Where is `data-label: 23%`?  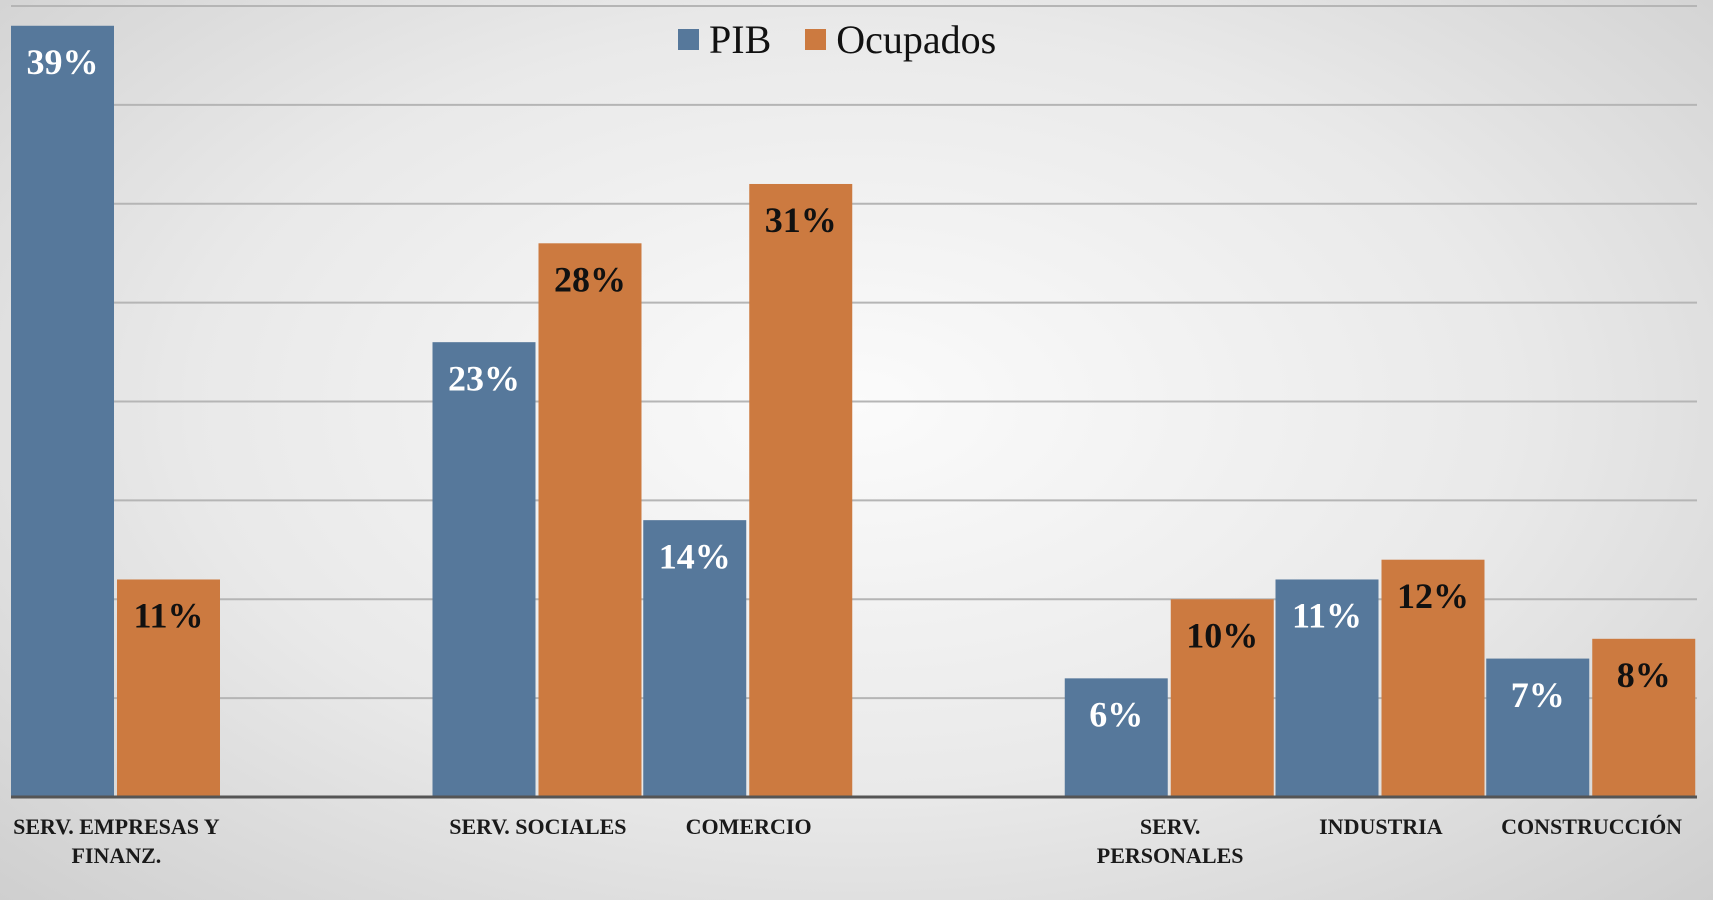
data-label: 23% is located at coordinates (484, 378).